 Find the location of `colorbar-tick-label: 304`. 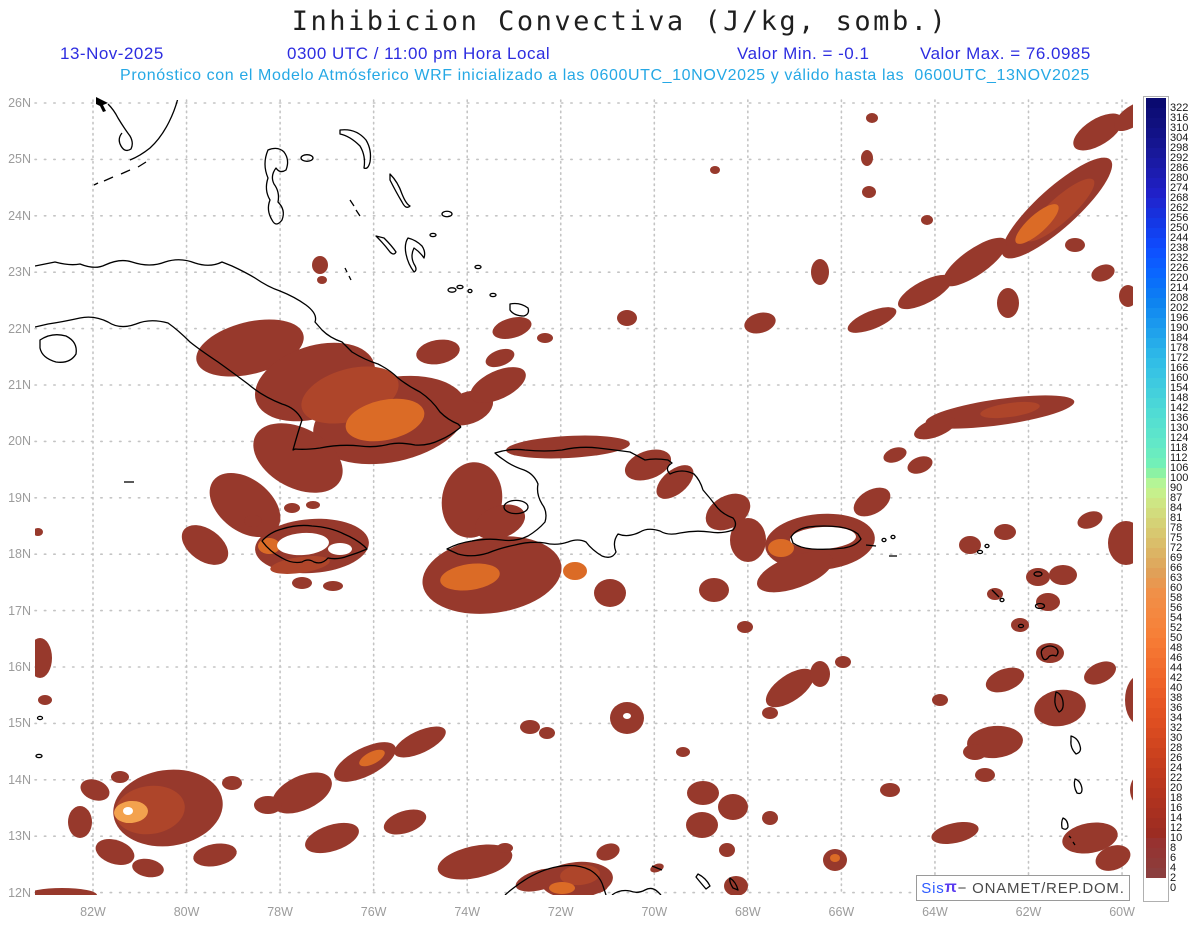

colorbar-tick-label: 304 is located at coordinates (1179, 138).